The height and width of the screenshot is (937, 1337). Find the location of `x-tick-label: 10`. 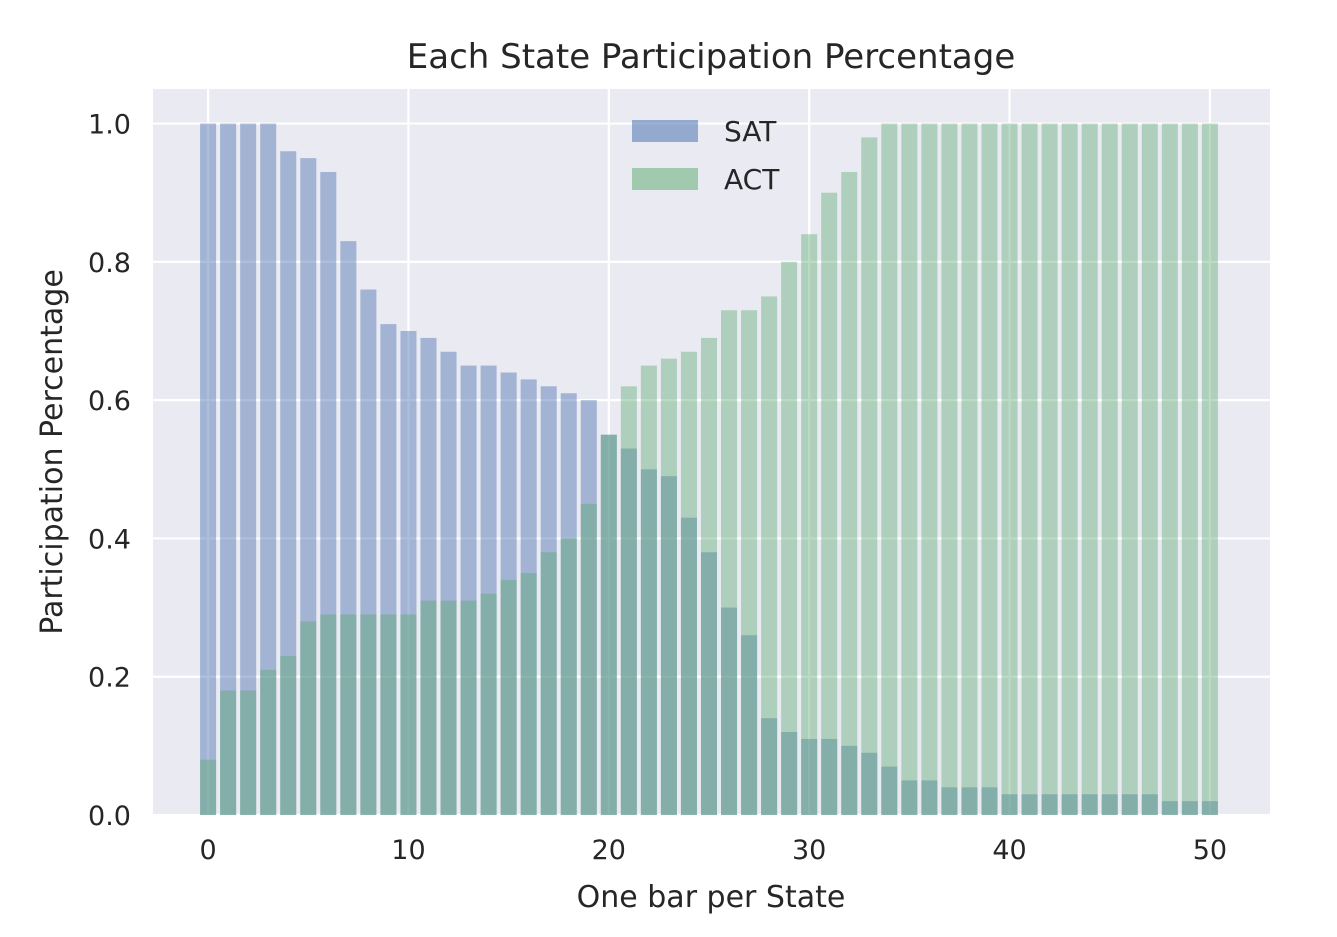

x-tick-label: 10 is located at coordinates (408, 850).